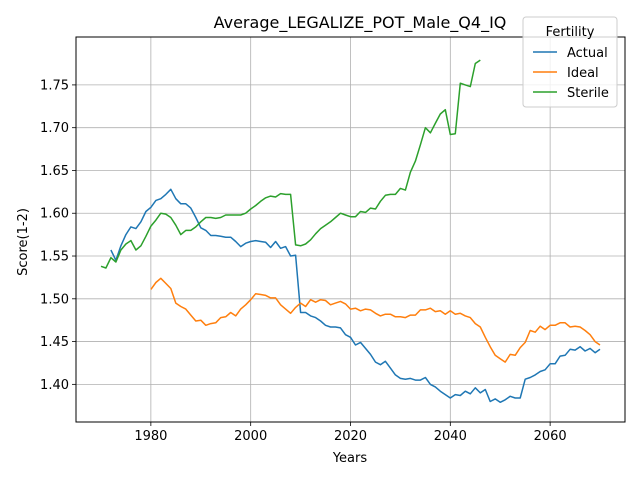  I want to click on legend-box, so click(570, 62).